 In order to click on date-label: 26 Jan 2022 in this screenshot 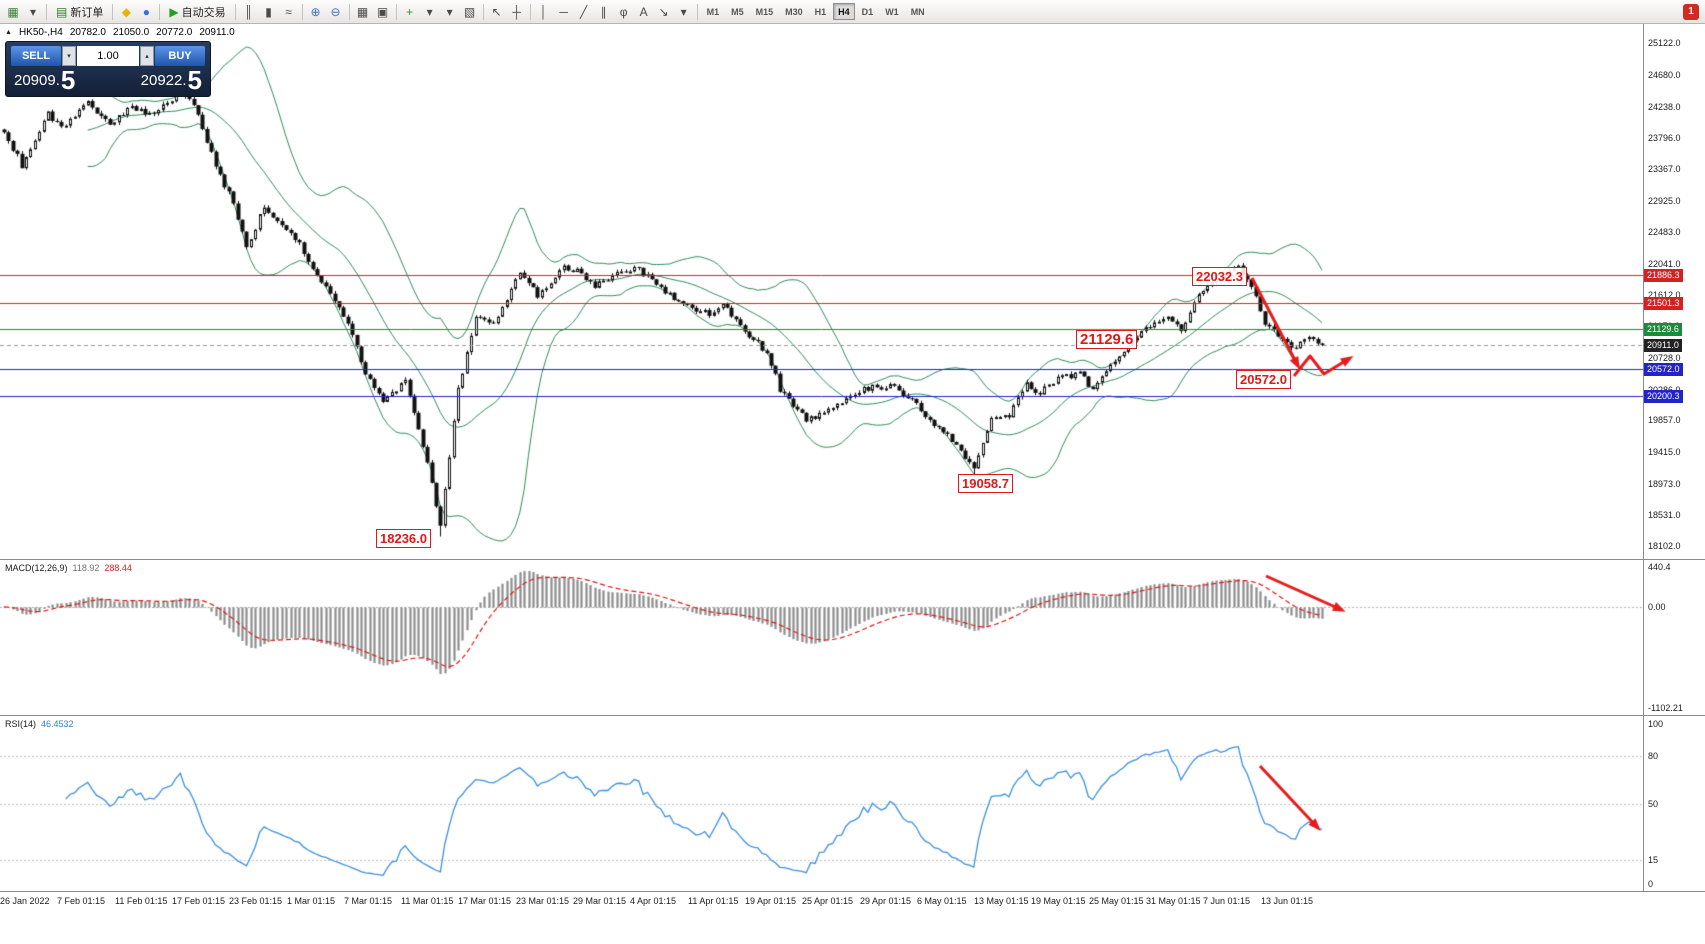, I will do `click(25, 901)`.